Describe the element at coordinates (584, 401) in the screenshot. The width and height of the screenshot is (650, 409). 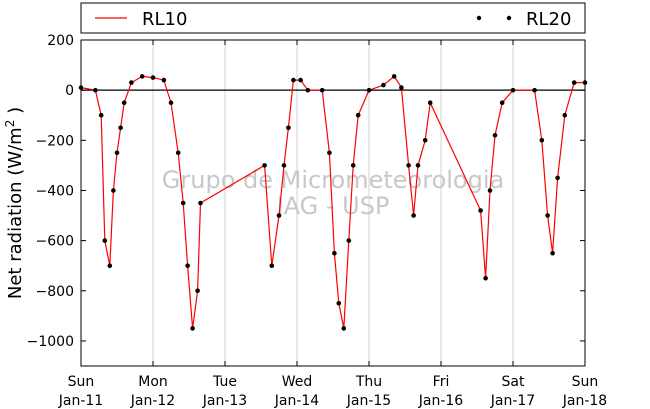
I see `x-tick-label-date: Jan-18` at that location.